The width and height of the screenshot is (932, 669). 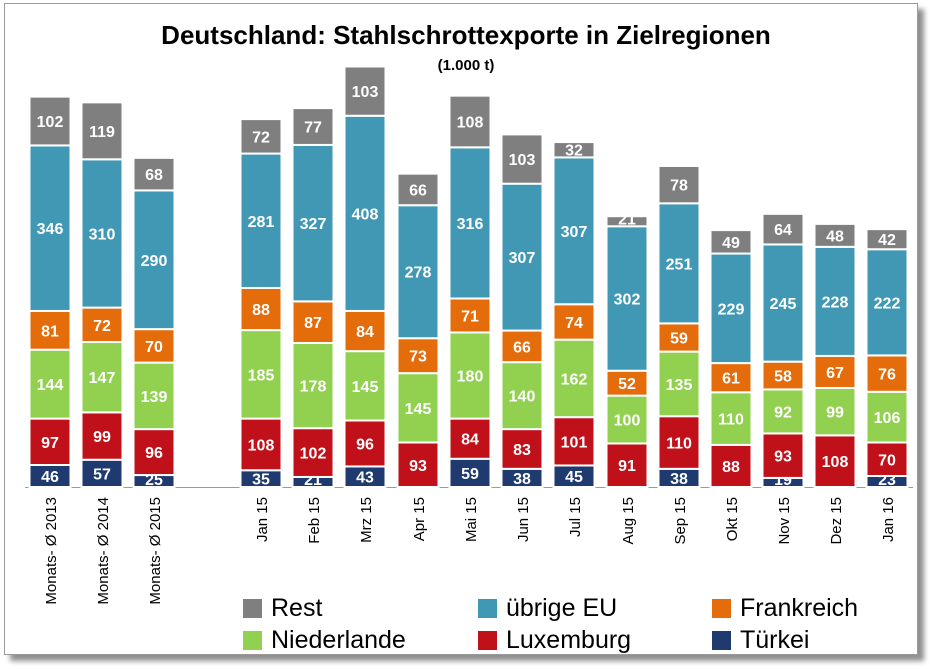 What do you see at coordinates (261, 222) in the screenshot?
I see `data-label: 281` at bounding box center [261, 222].